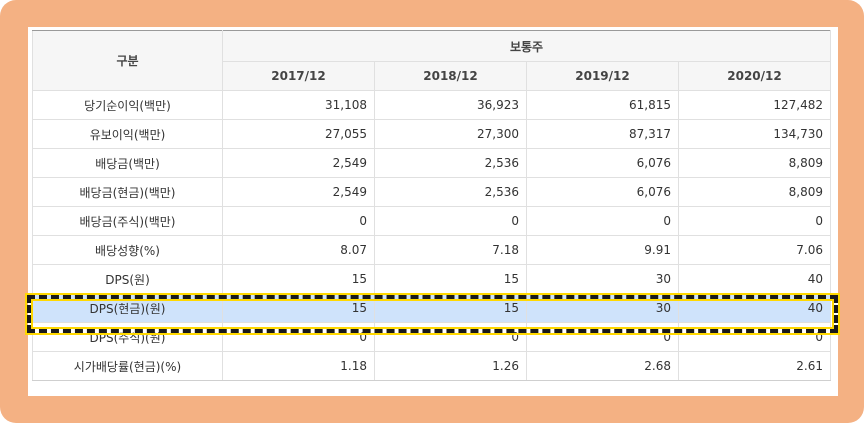  Describe the element at coordinates (526, 46) in the screenshot. I see `group-header: 보통주` at that location.